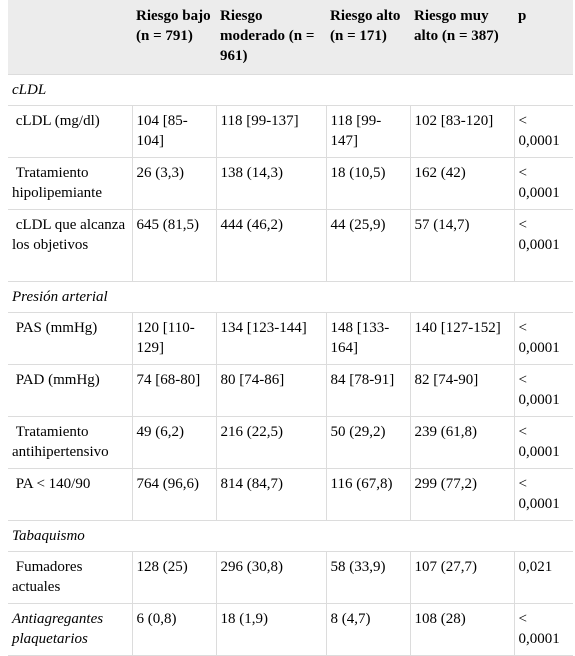  What do you see at coordinates (270, 577) in the screenshot?
I see `table-cell: 296 (30,8)` at bounding box center [270, 577].